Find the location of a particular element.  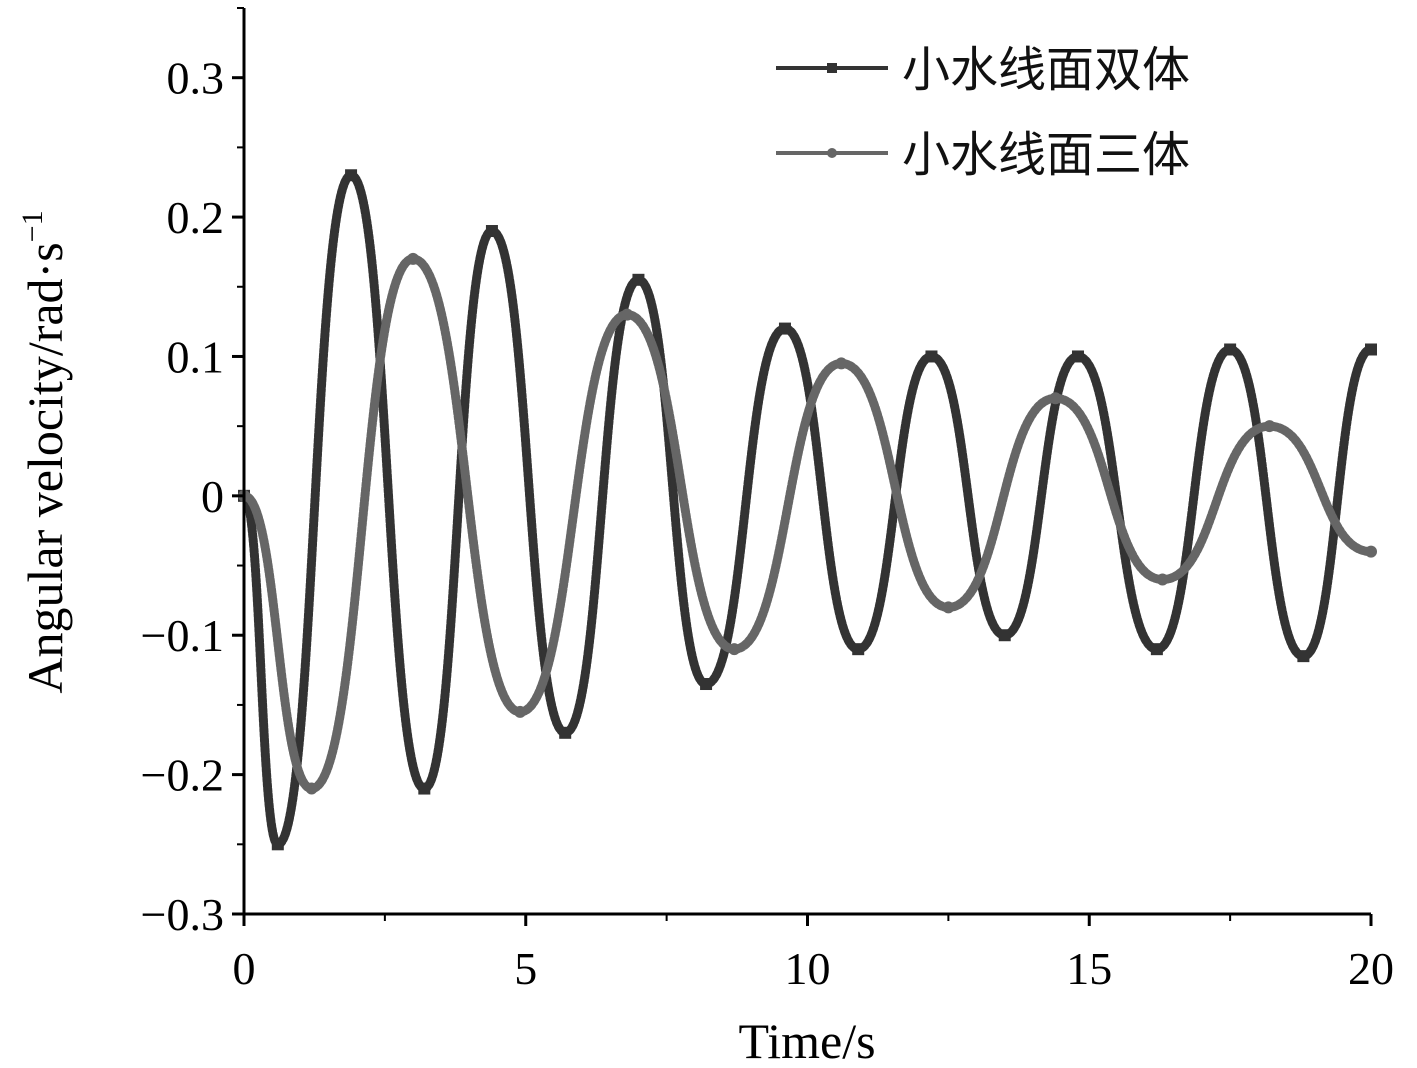

y-axis-title: Angular velocity/rad·s−1 is located at coordinates (44, 451).